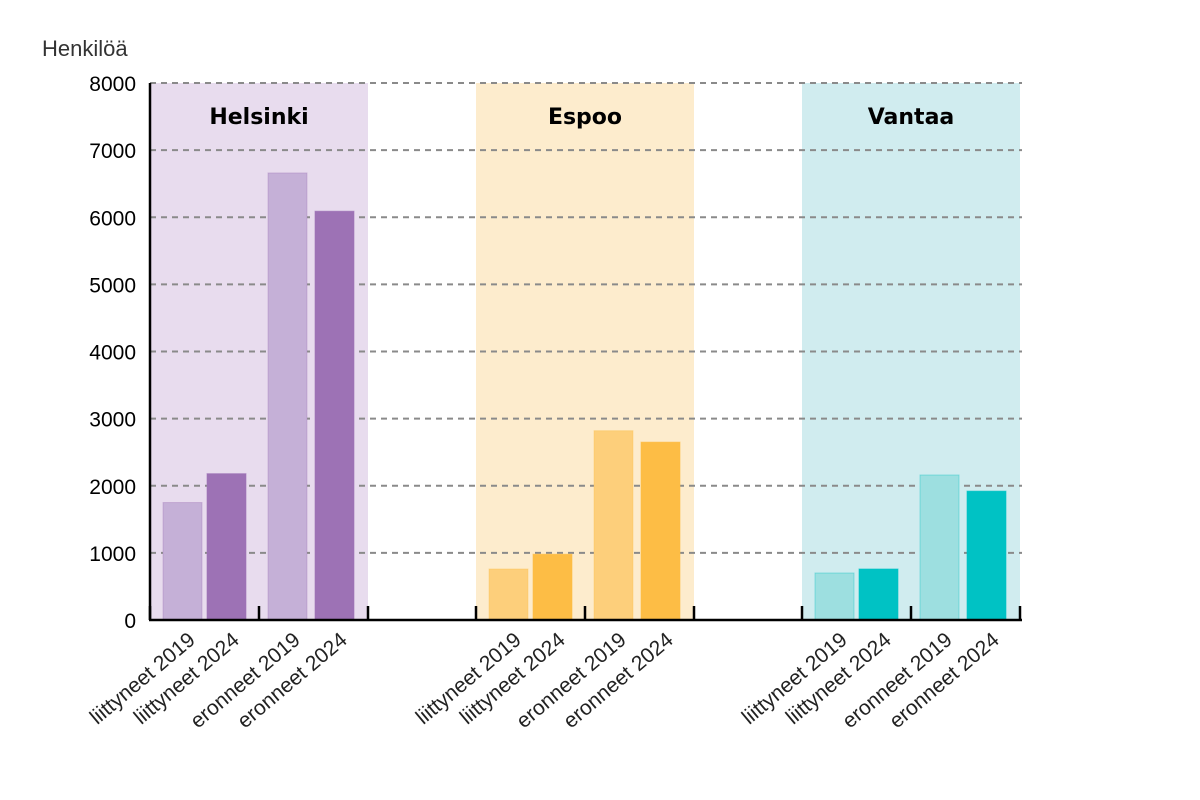 The width and height of the screenshot is (1200, 800). What do you see at coordinates (939, 547) in the screenshot?
I see `bar-vantaa-eronneet-2019` at bounding box center [939, 547].